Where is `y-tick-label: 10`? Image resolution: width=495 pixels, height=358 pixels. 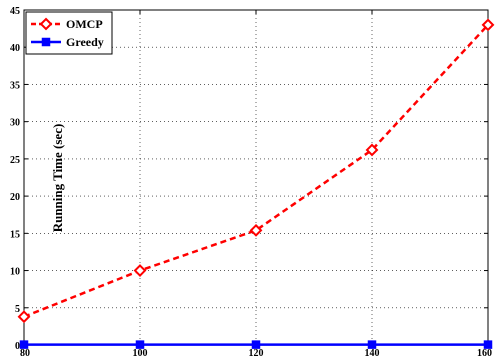 y-tick-label: 10 is located at coordinates (15, 272).